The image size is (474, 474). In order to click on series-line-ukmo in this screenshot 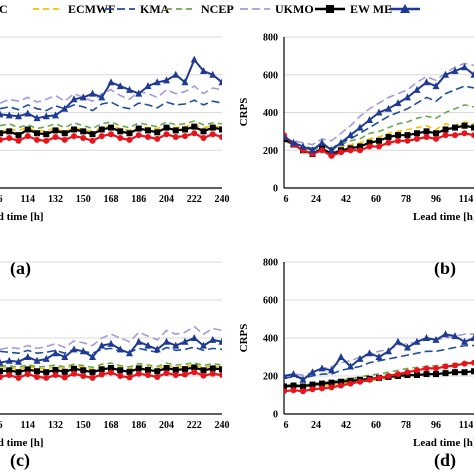, I will do `click(379, 355)`.